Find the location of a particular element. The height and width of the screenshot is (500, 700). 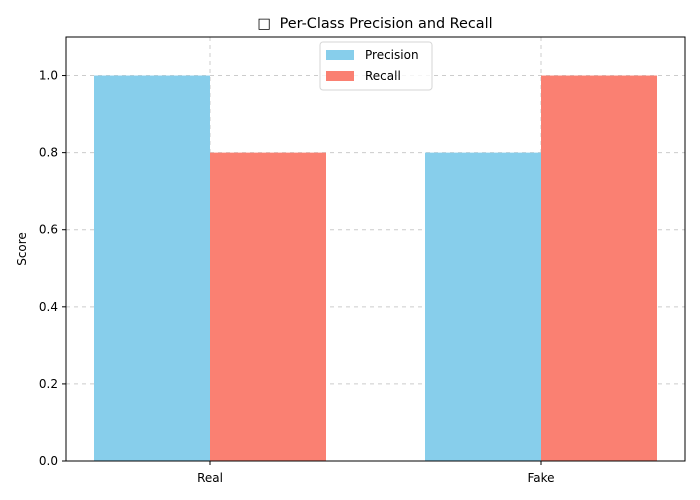

legend-label-recall: Recall is located at coordinates (383, 76).